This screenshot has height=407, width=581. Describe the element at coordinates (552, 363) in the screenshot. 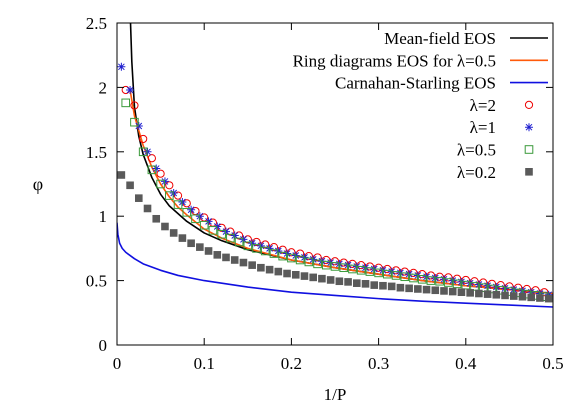

I see `x-tick-label: 0.5` at that location.